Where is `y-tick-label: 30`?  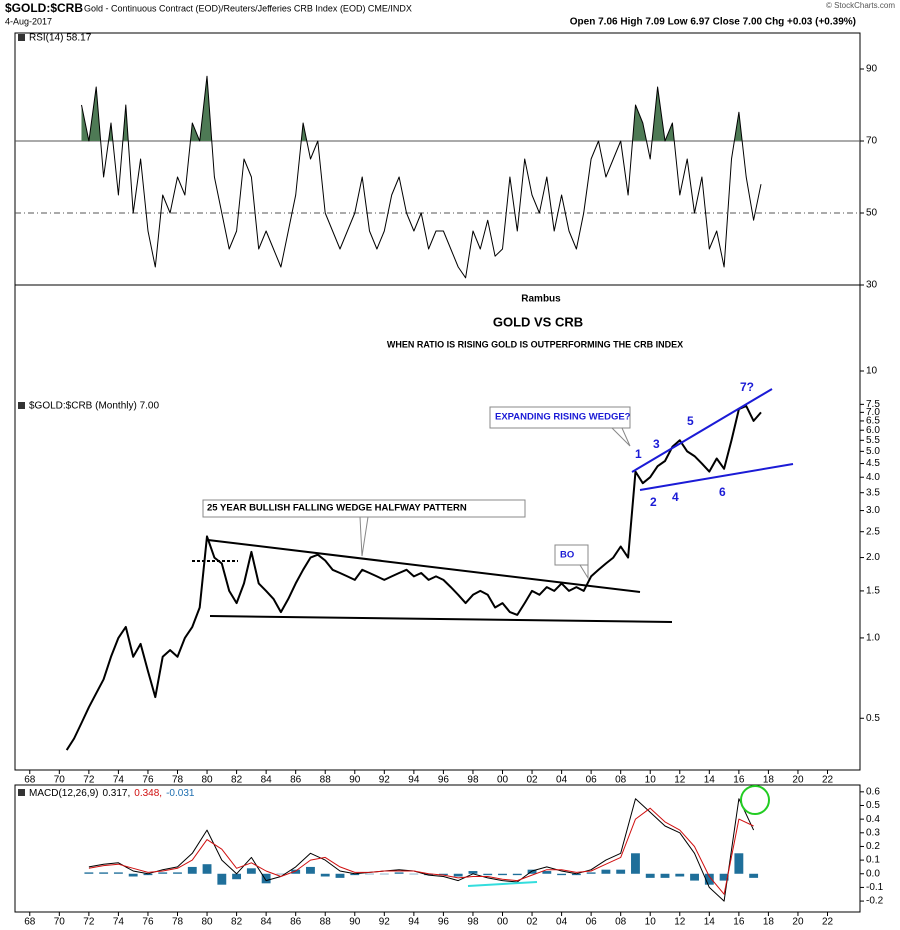
y-tick-label: 30 is located at coordinates (872, 285).